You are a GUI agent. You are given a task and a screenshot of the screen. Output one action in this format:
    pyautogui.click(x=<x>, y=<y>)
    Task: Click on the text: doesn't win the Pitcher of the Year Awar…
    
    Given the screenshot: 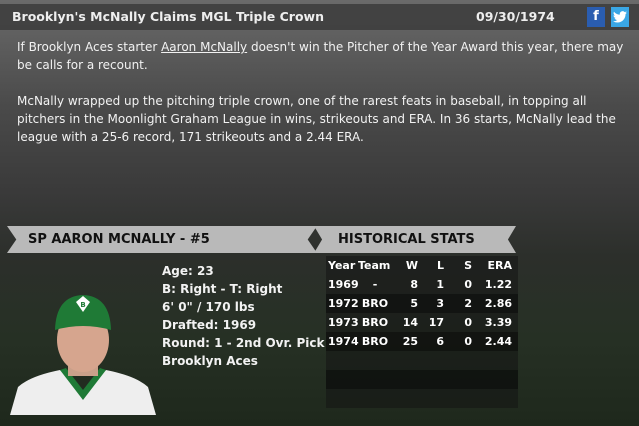 What is the action you would take?
    pyautogui.click(x=320, y=56)
    